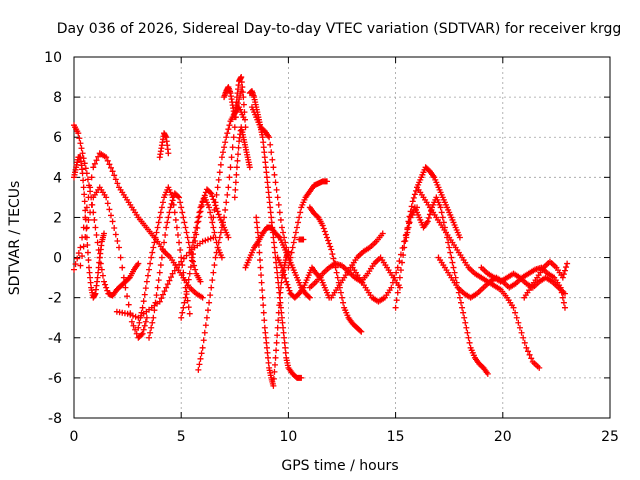  Describe the element at coordinates (235, 102) in the screenshot. I see `series-s13` at that location.